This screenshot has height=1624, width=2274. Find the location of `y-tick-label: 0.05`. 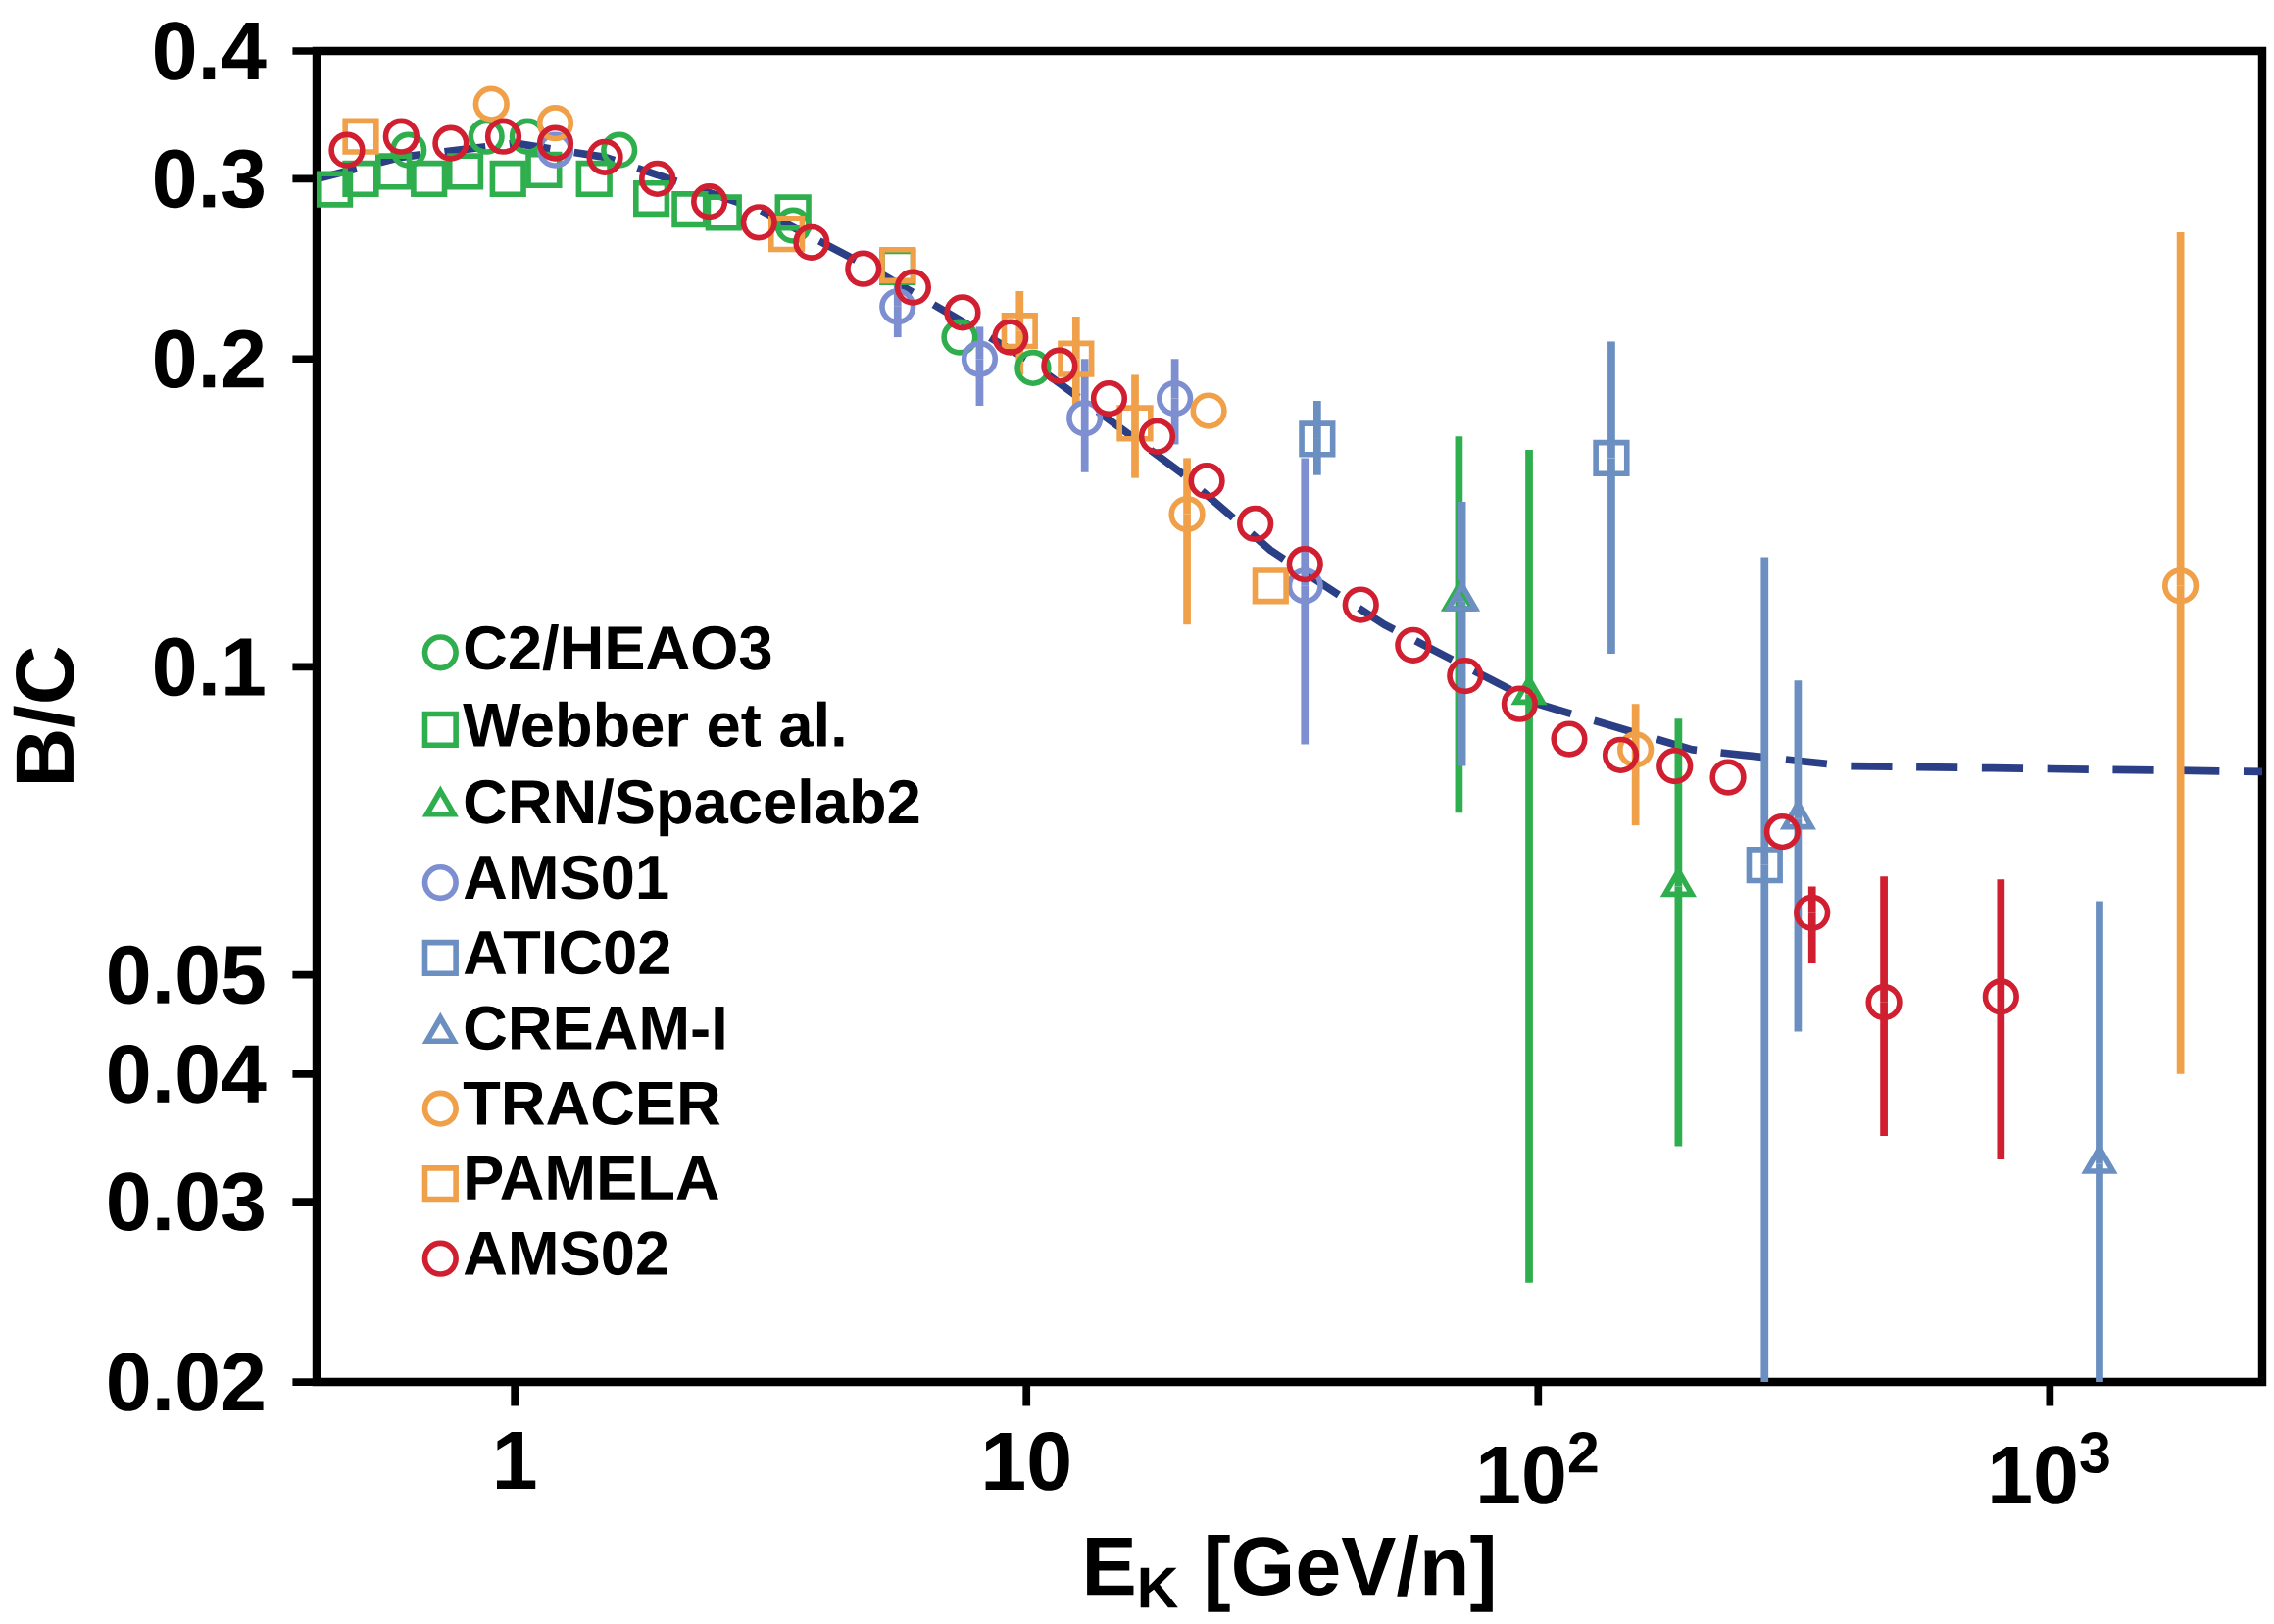

y-tick-label: 0.05 is located at coordinates (187, 975).